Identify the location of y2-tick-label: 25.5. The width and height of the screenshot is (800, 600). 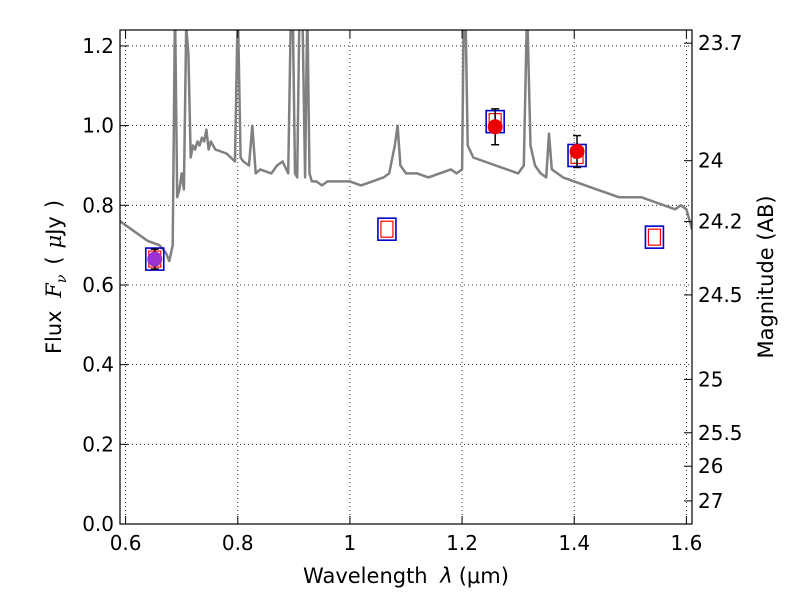
(720, 433).